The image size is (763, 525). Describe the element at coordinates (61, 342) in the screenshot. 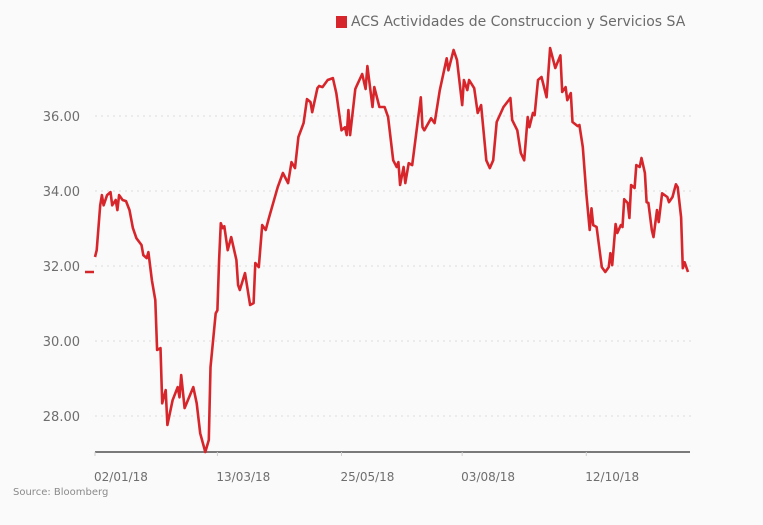

I see `y-tick-label: 30.00` at that location.